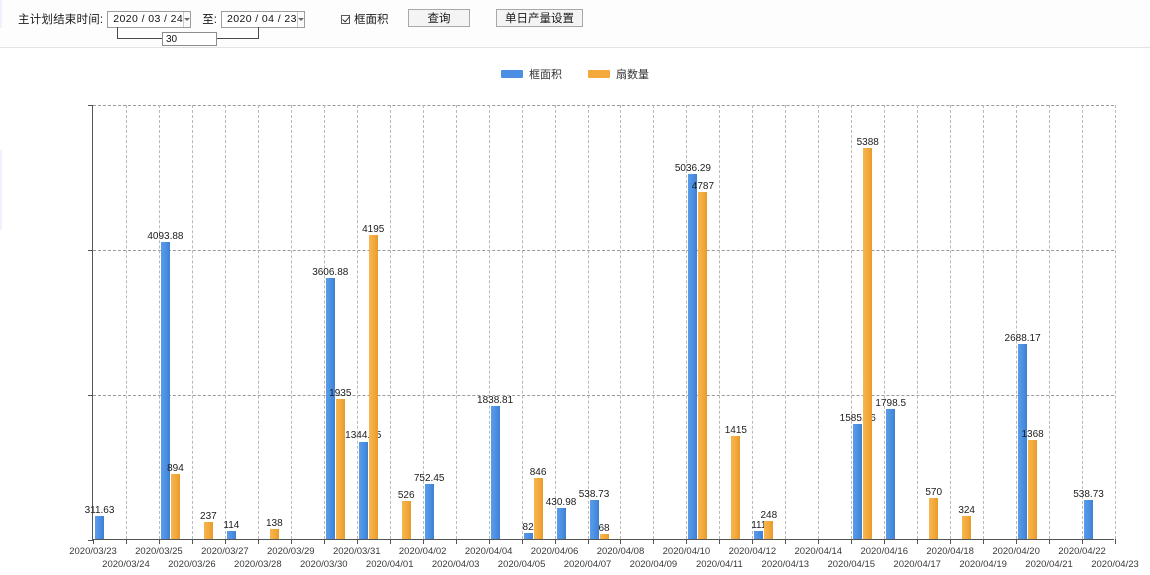 Image resolution: width=1150 pixels, height=575 pixels. I want to click on x-axis-tick-label: 2020/04/04, so click(488, 551).